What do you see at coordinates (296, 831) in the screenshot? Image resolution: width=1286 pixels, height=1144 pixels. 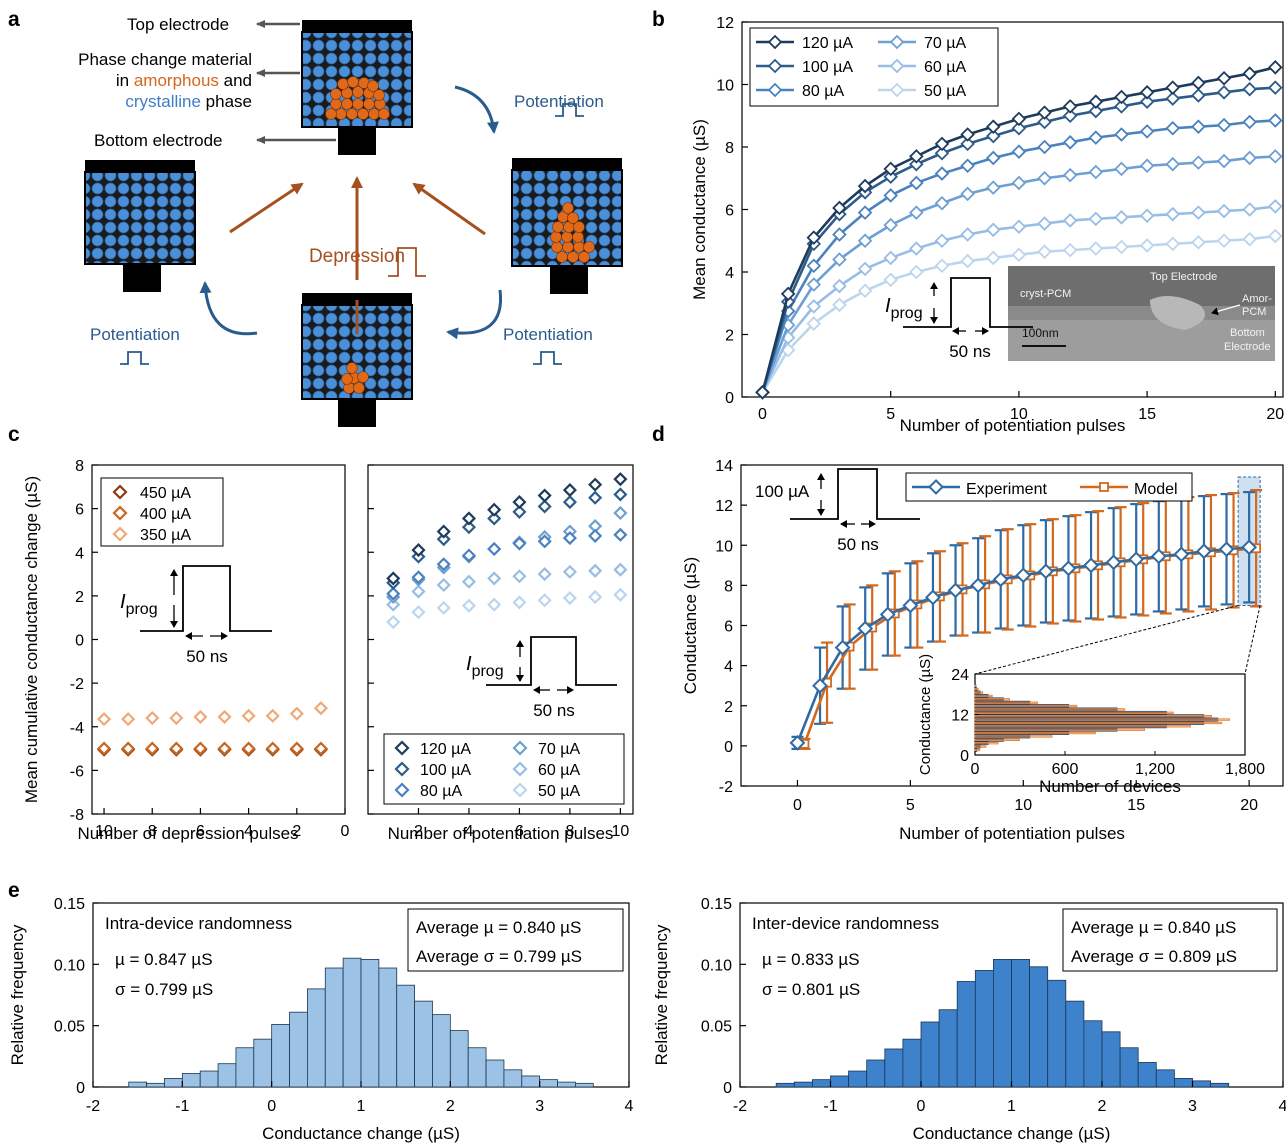 I see `c-left-xtick-label: 2` at bounding box center [296, 831].